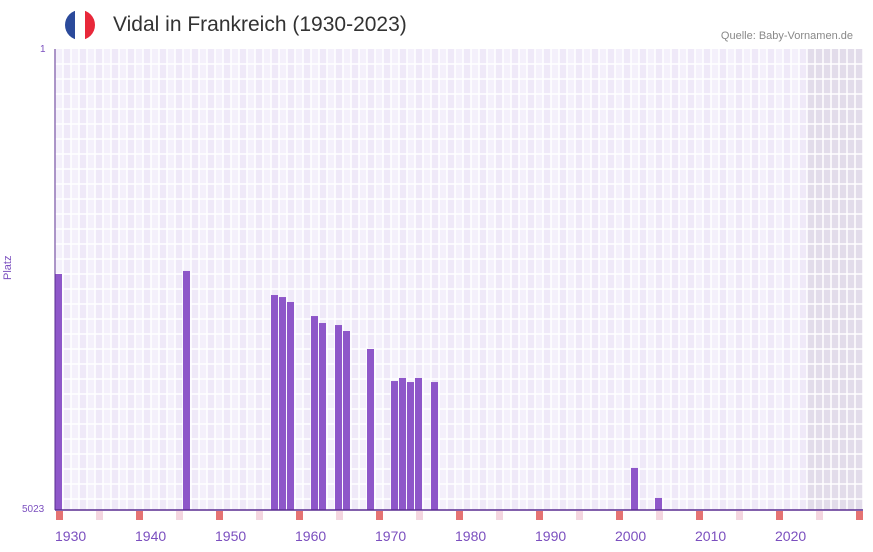 The height and width of the screenshot is (552, 873). I want to click on bar-1959, so click(290, 405).